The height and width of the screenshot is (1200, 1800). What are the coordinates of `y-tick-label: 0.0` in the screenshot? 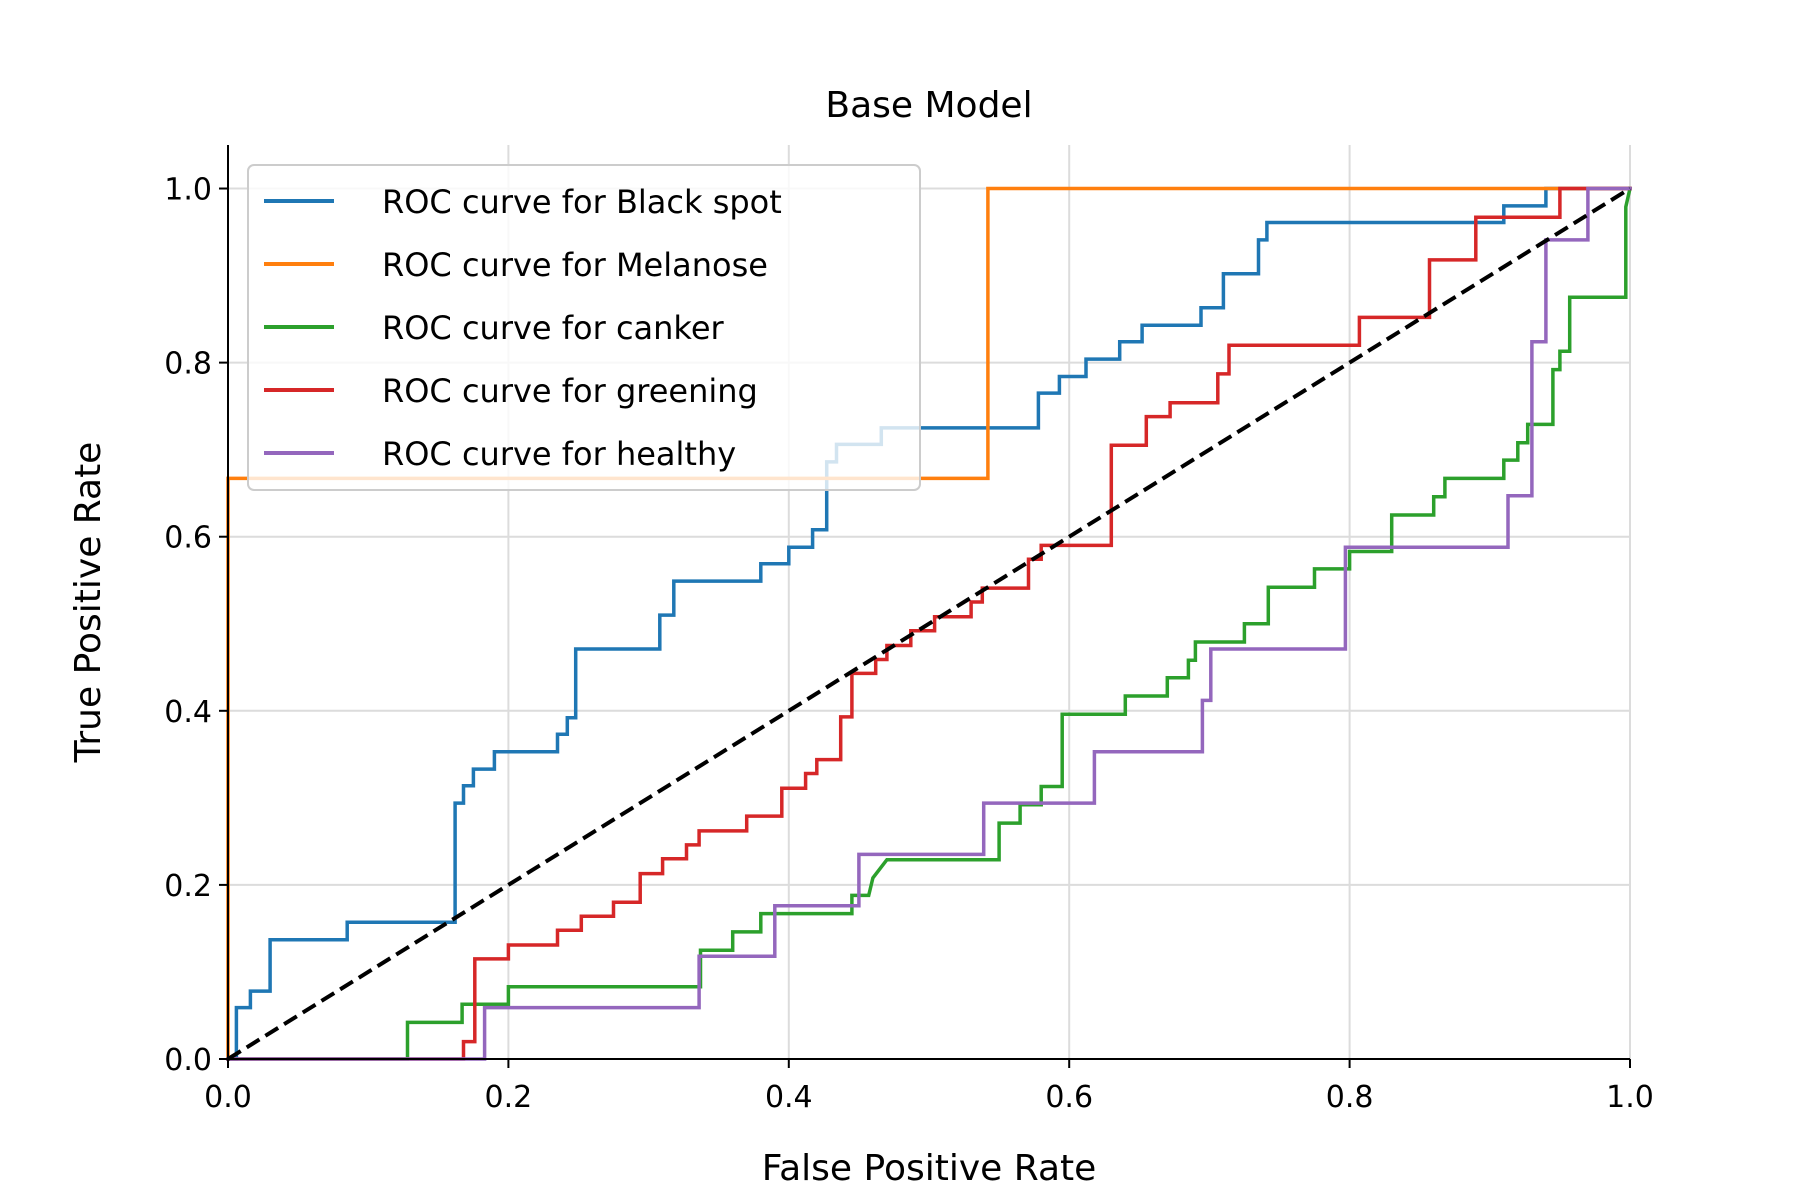 It's located at (188, 1060).